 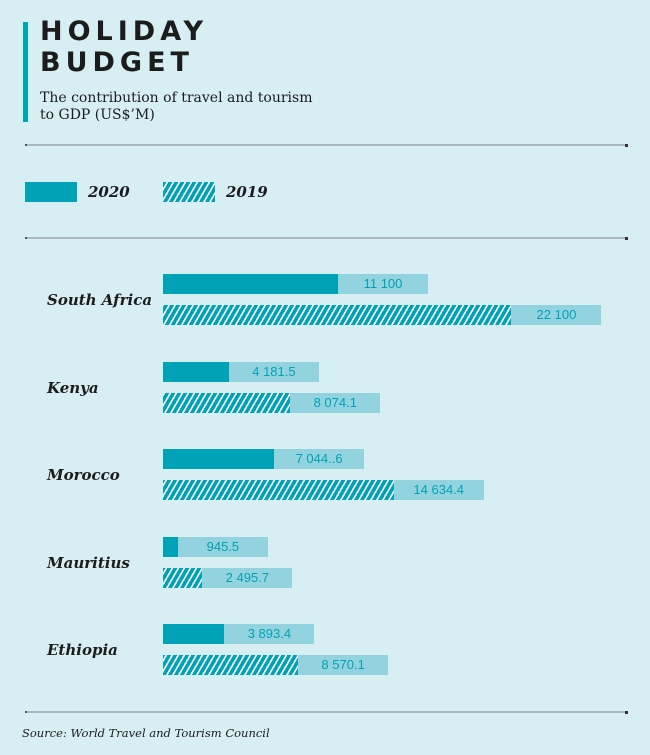 I want to click on bar-mauritius-2020, so click(x=170, y=546).